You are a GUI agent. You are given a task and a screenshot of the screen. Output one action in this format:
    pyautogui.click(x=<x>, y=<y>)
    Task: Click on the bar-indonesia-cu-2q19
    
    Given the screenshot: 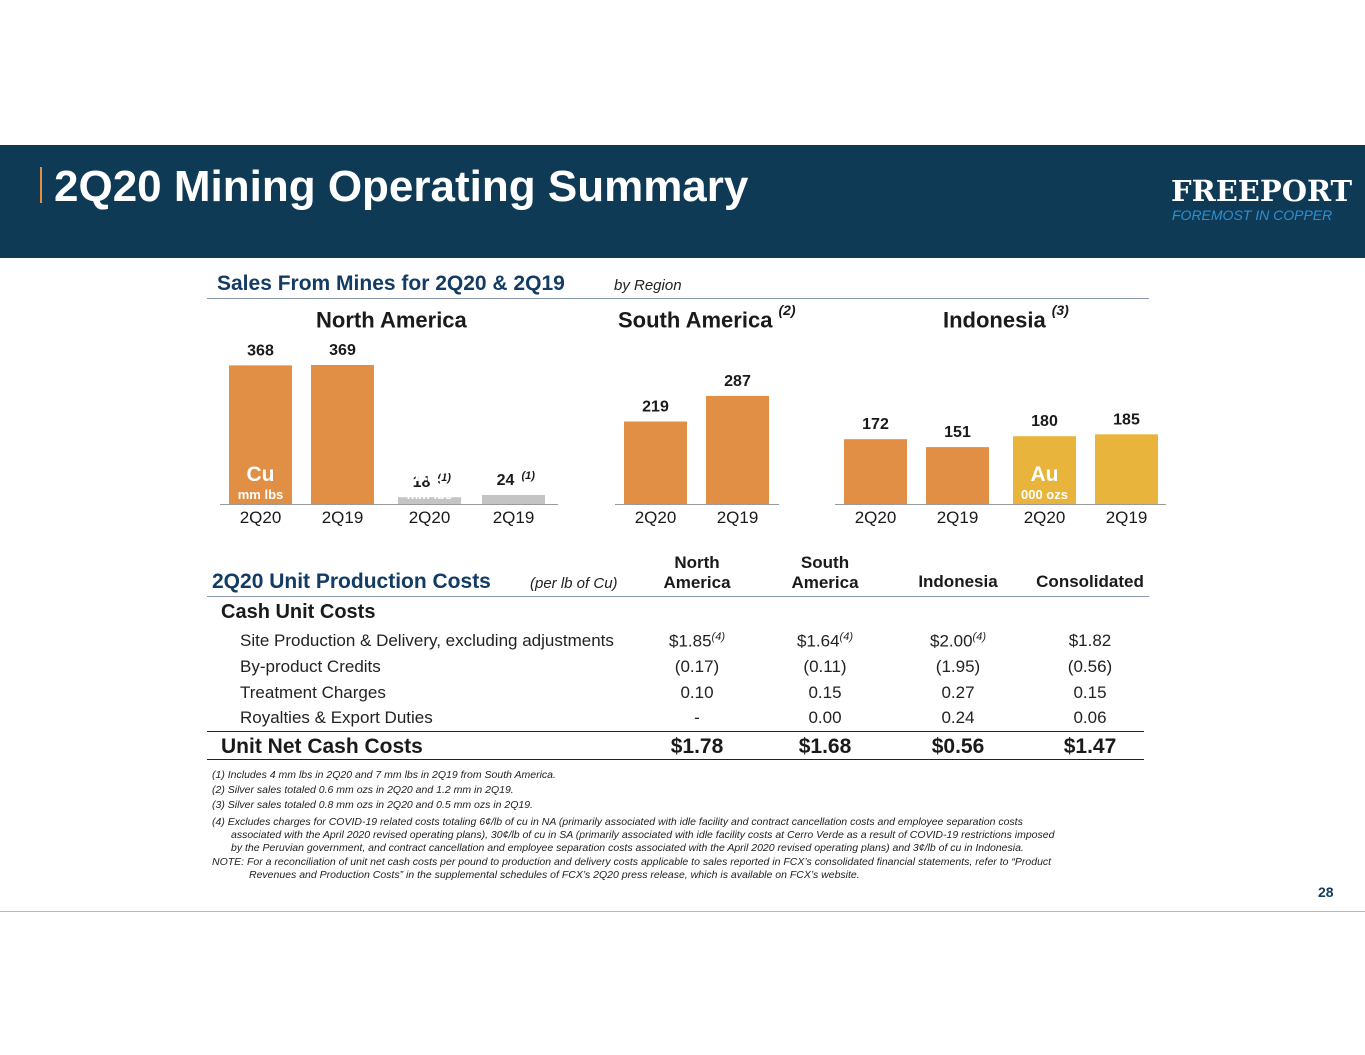 What is the action you would take?
    pyautogui.click(x=957, y=475)
    